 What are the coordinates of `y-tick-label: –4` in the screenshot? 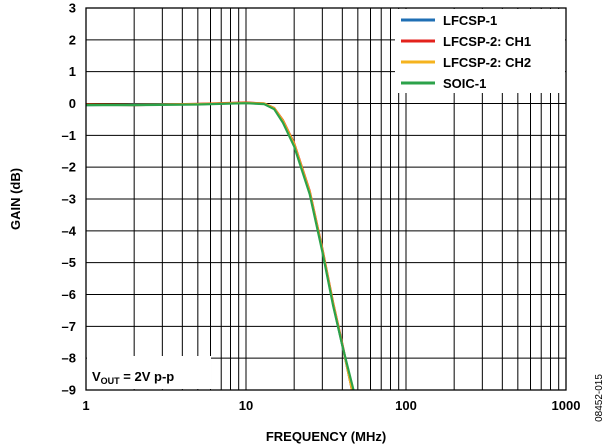 It's located at (69, 230).